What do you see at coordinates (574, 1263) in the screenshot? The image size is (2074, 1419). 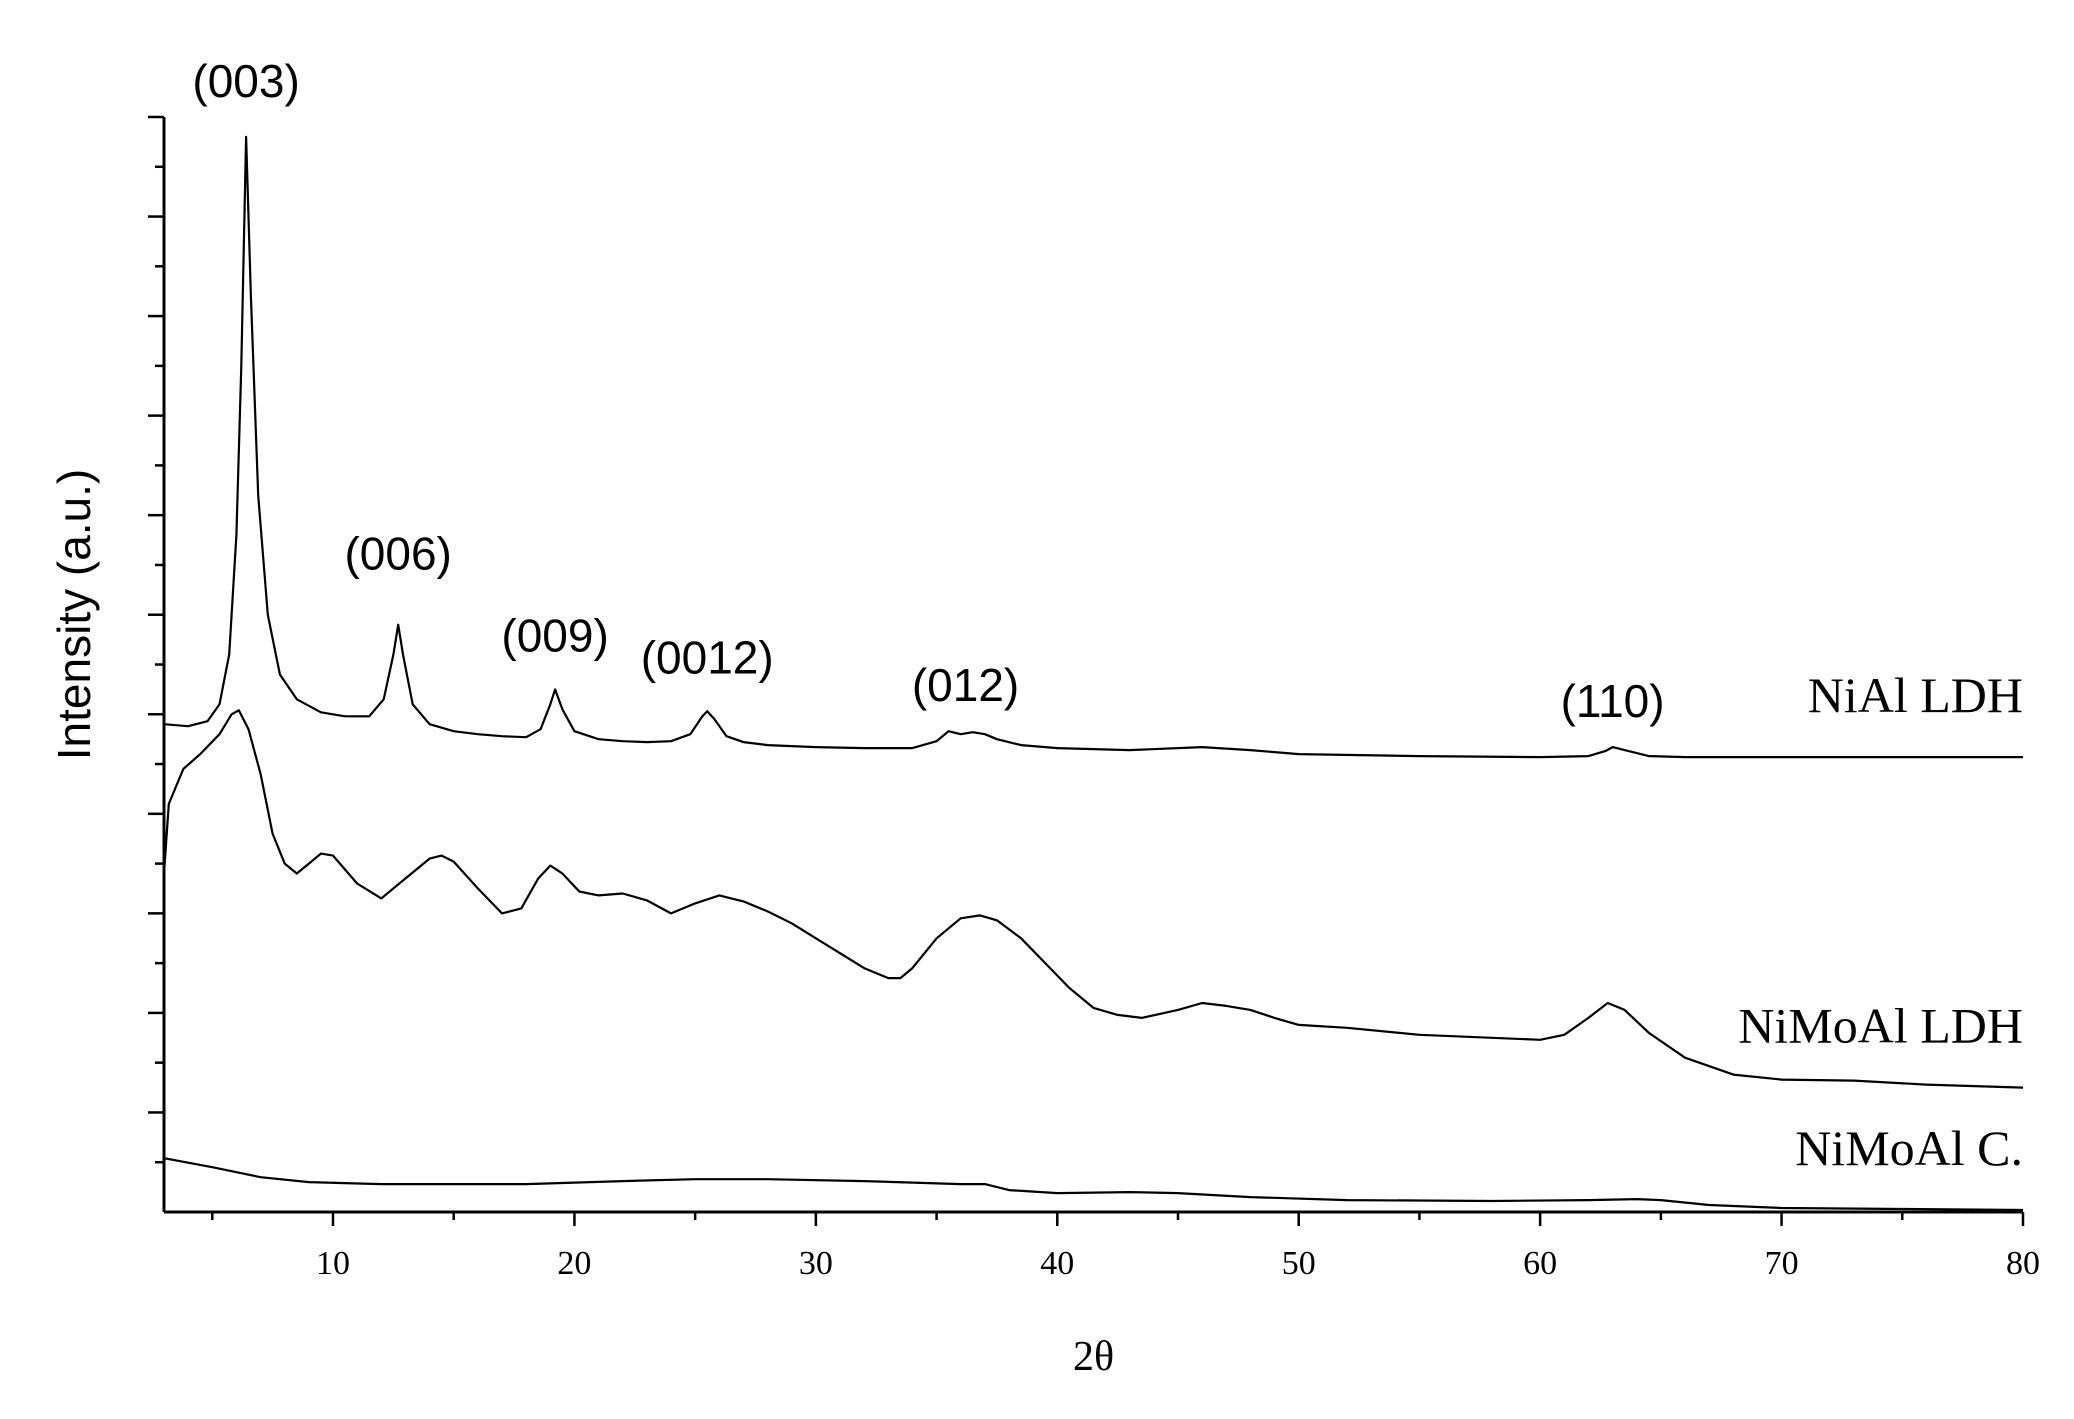 I see `x-tick-label: 20` at bounding box center [574, 1263].